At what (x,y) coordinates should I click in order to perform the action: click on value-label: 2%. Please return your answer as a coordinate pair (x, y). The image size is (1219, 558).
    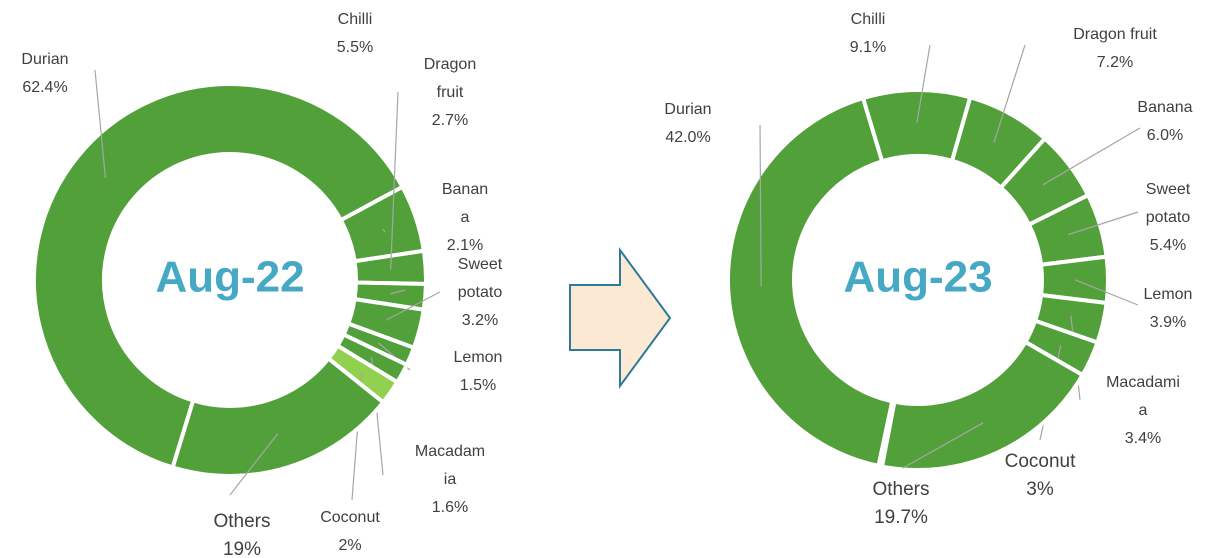
    Looking at the image, I should click on (349, 545).